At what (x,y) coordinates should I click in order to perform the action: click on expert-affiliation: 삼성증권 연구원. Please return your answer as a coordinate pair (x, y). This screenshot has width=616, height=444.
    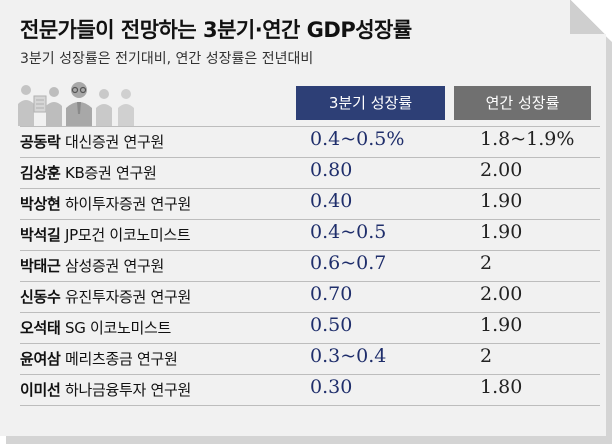
    Looking at the image, I should click on (114, 266).